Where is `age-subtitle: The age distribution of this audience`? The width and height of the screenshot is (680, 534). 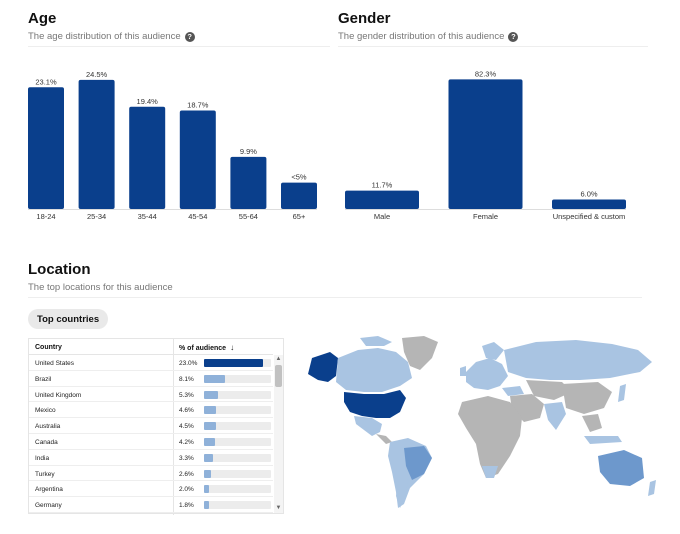 age-subtitle: The age distribution of this audience is located at coordinates (104, 36).